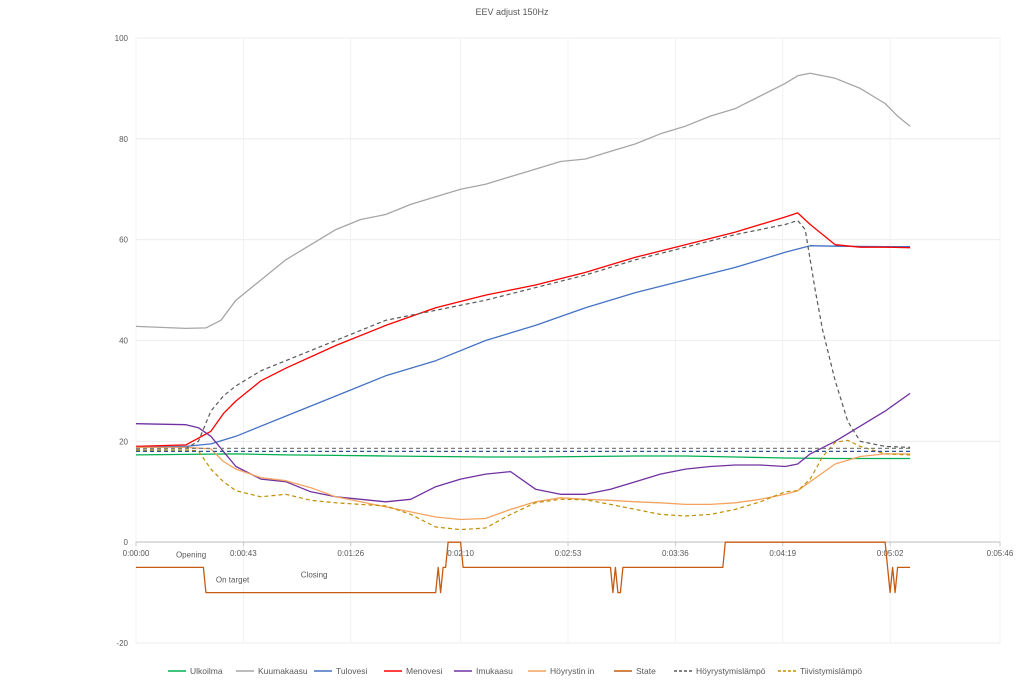  I want to click on series-line-ulkoilma, so click(523, 456).